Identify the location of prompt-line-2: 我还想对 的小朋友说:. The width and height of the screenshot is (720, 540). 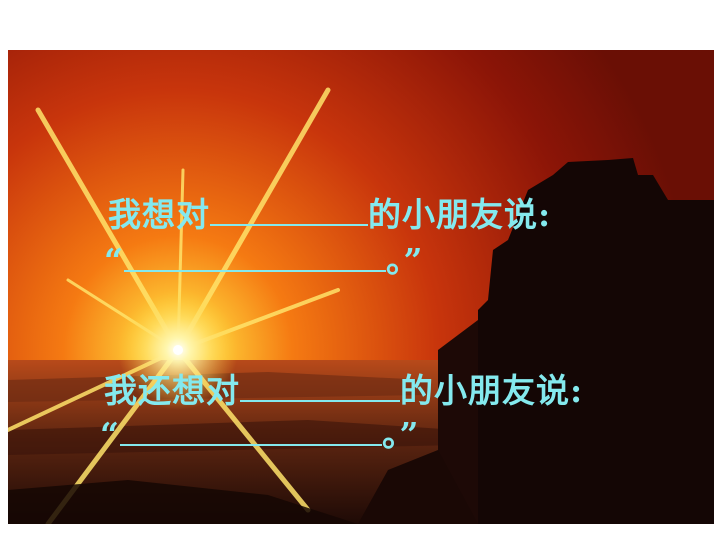
(343, 390).